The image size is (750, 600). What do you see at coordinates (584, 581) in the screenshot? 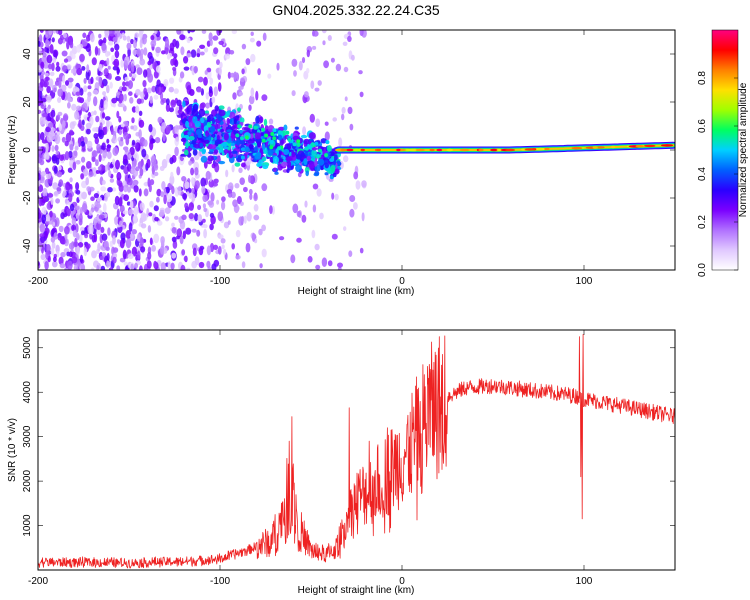
I see `snr-xtick-label: 100` at bounding box center [584, 581].